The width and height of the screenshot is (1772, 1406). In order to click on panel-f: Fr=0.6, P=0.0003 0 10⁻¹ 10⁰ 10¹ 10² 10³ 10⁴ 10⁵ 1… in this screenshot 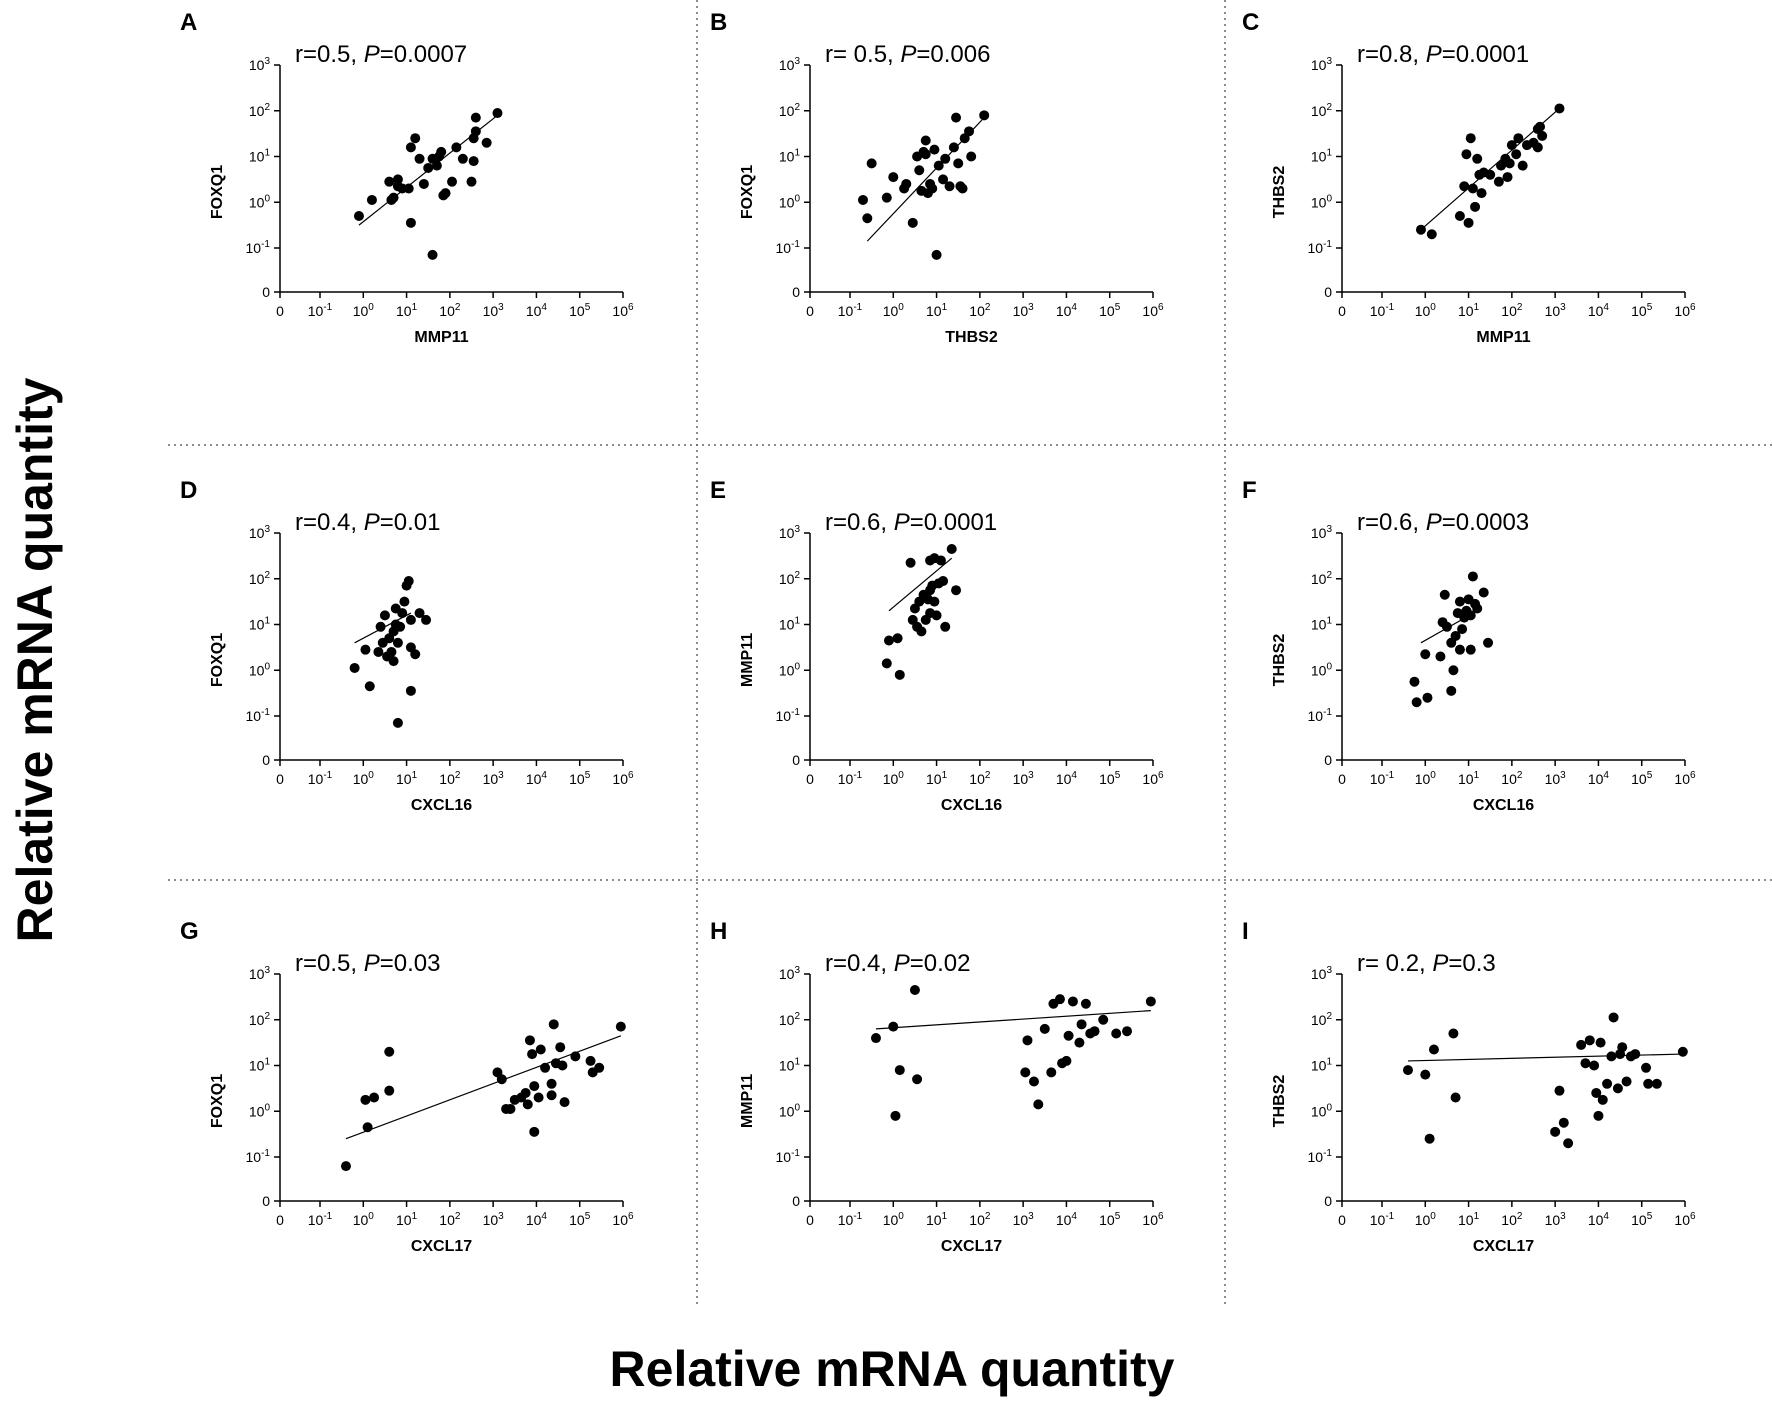, I will do `click(1469, 645)`.